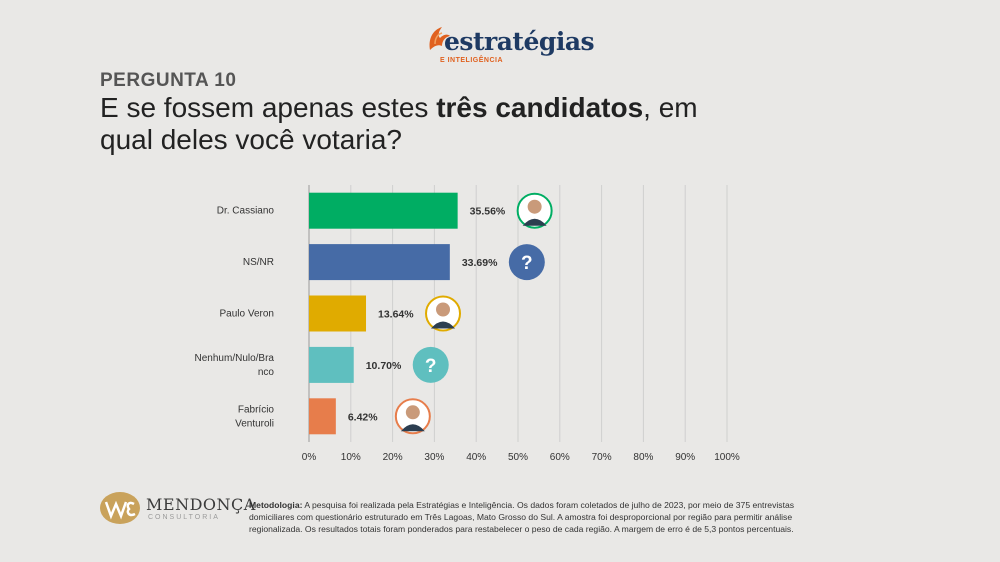 Image resolution: width=1000 pixels, height=562 pixels. What do you see at coordinates (393, 457) in the screenshot?
I see `x-tick-label: 20%` at bounding box center [393, 457].